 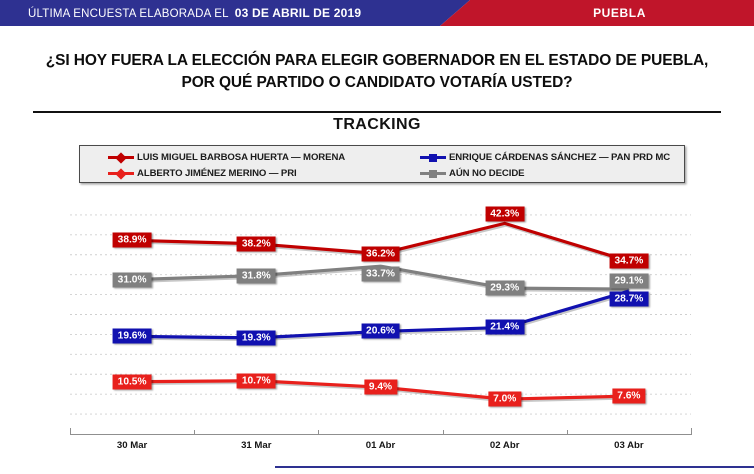 I want to click on title-divider, so click(x=377, y=112).